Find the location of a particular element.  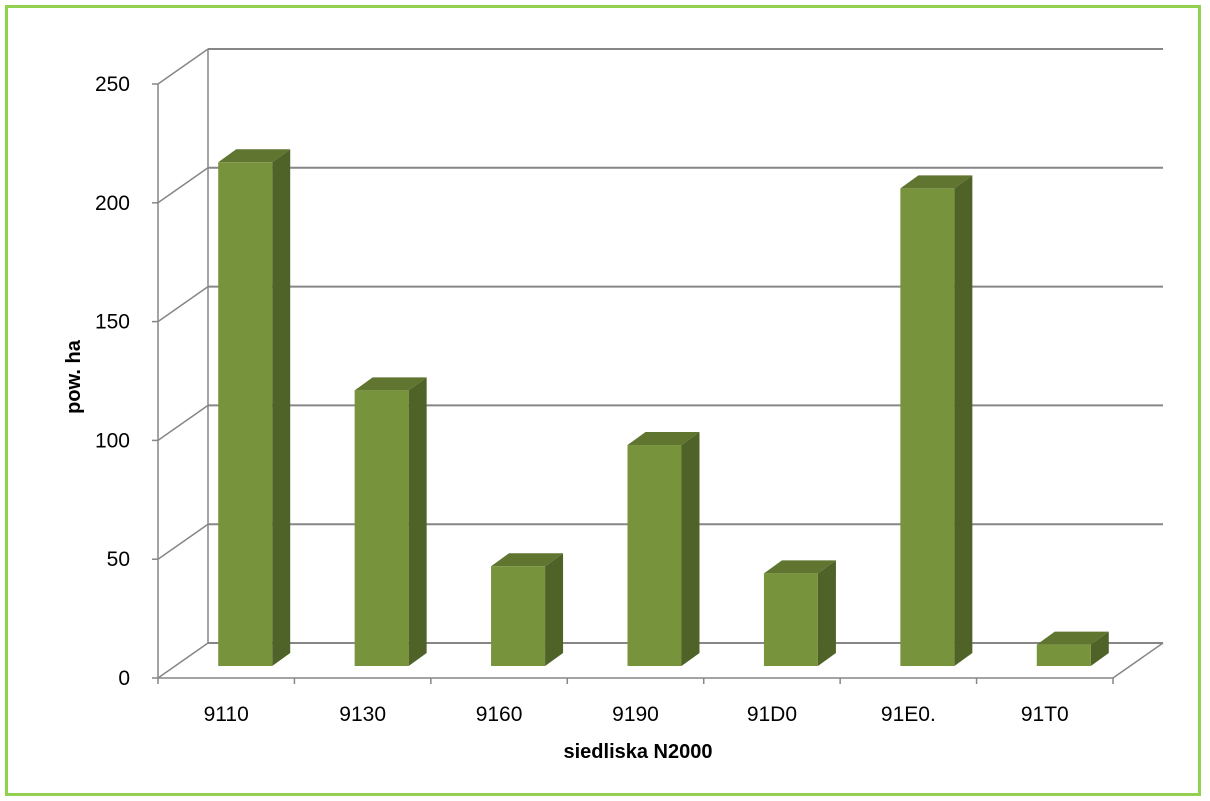

x-tick-label: 91D0 is located at coordinates (772, 714).